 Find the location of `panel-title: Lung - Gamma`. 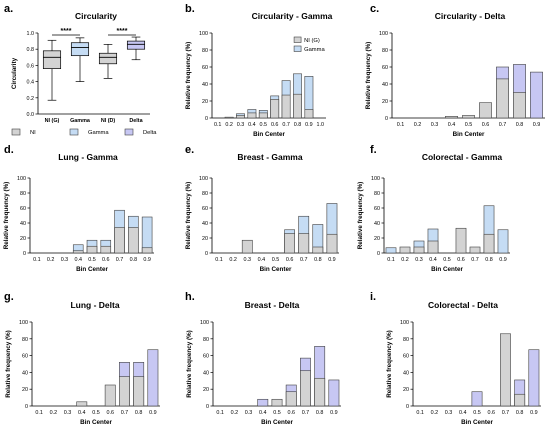

panel-title: Lung - Gamma is located at coordinates (88, 157).